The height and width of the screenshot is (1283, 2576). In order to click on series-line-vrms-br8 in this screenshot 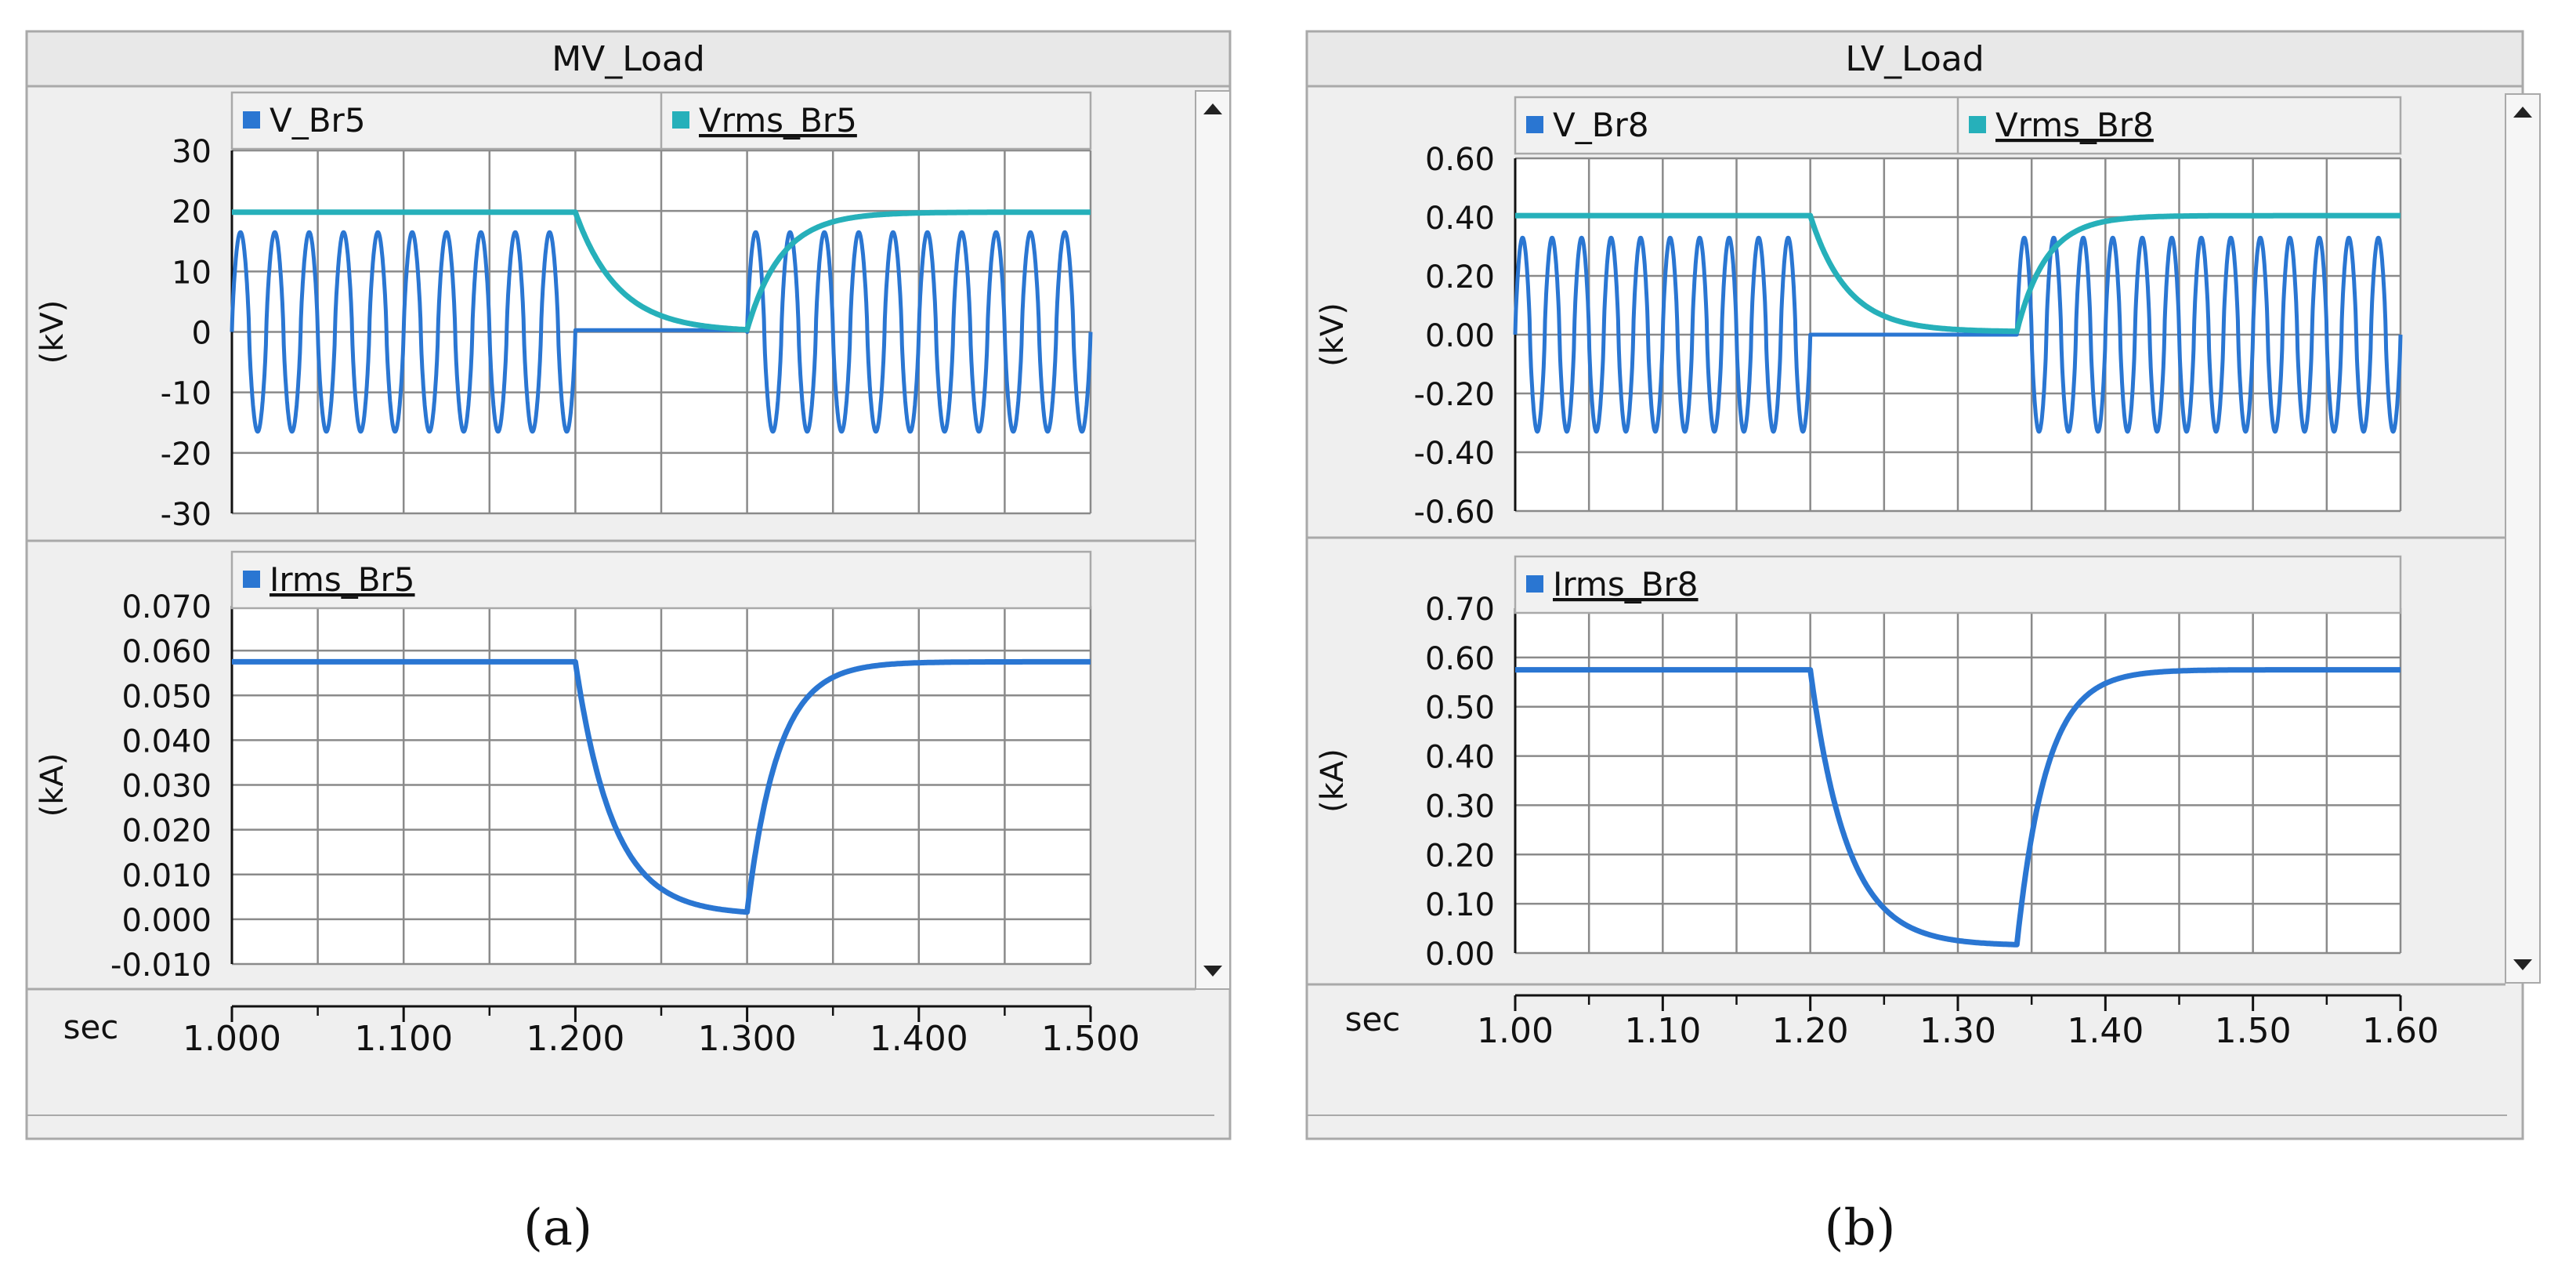, I will do `click(1958, 274)`.